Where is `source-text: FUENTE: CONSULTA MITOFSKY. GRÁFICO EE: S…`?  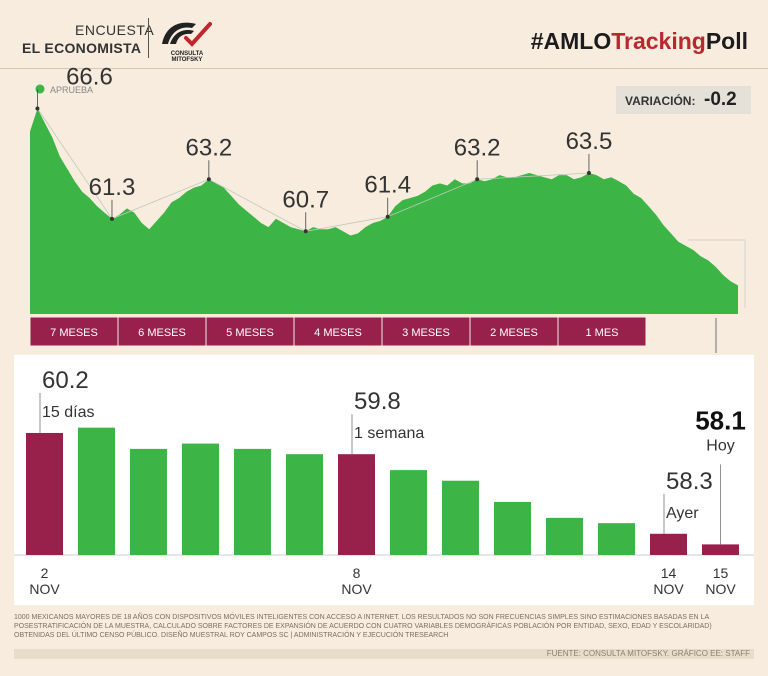
source-text: FUENTE: CONSULTA MITOFSKY. GRÁFICO EE: S… is located at coordinates (648, 653).